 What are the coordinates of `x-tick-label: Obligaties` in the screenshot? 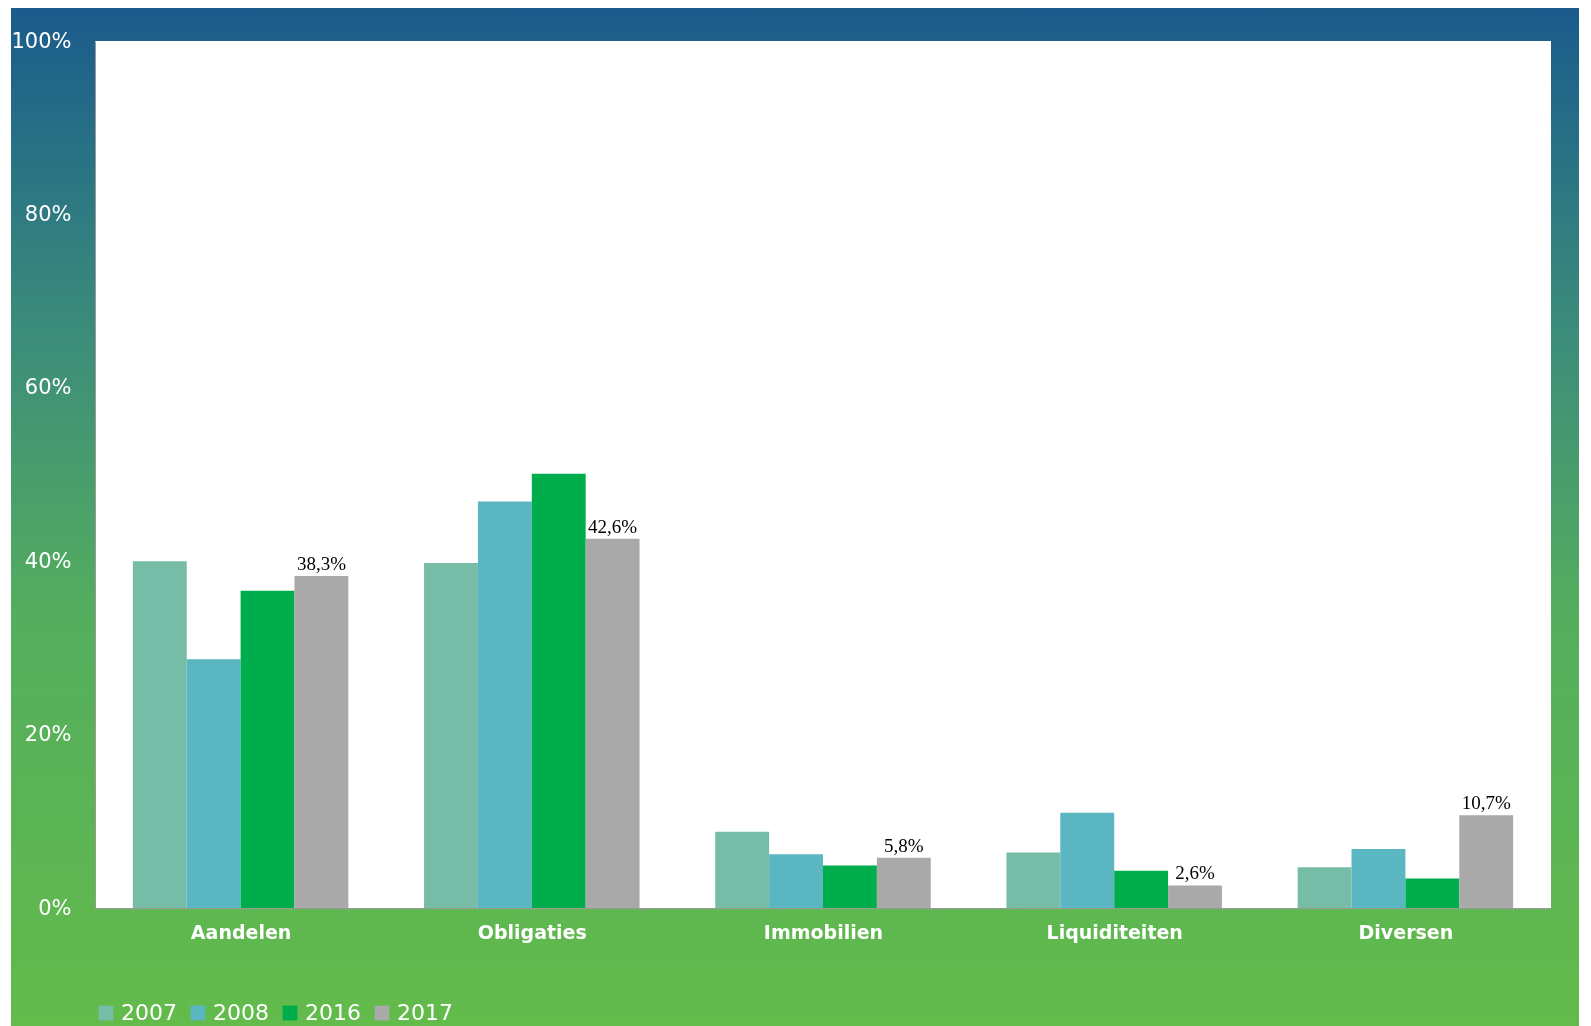 It's located at (532, 931).